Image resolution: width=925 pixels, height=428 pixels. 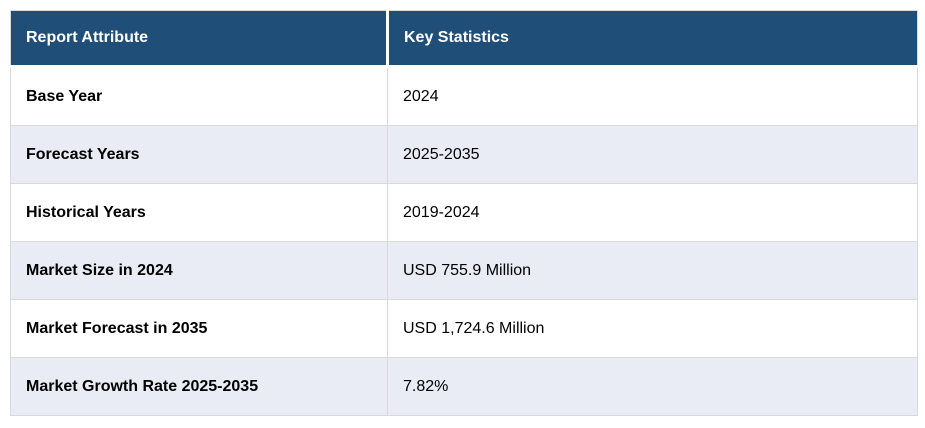 I want to click on attribute-cell: Historical Years, so click(x=199, y=212).